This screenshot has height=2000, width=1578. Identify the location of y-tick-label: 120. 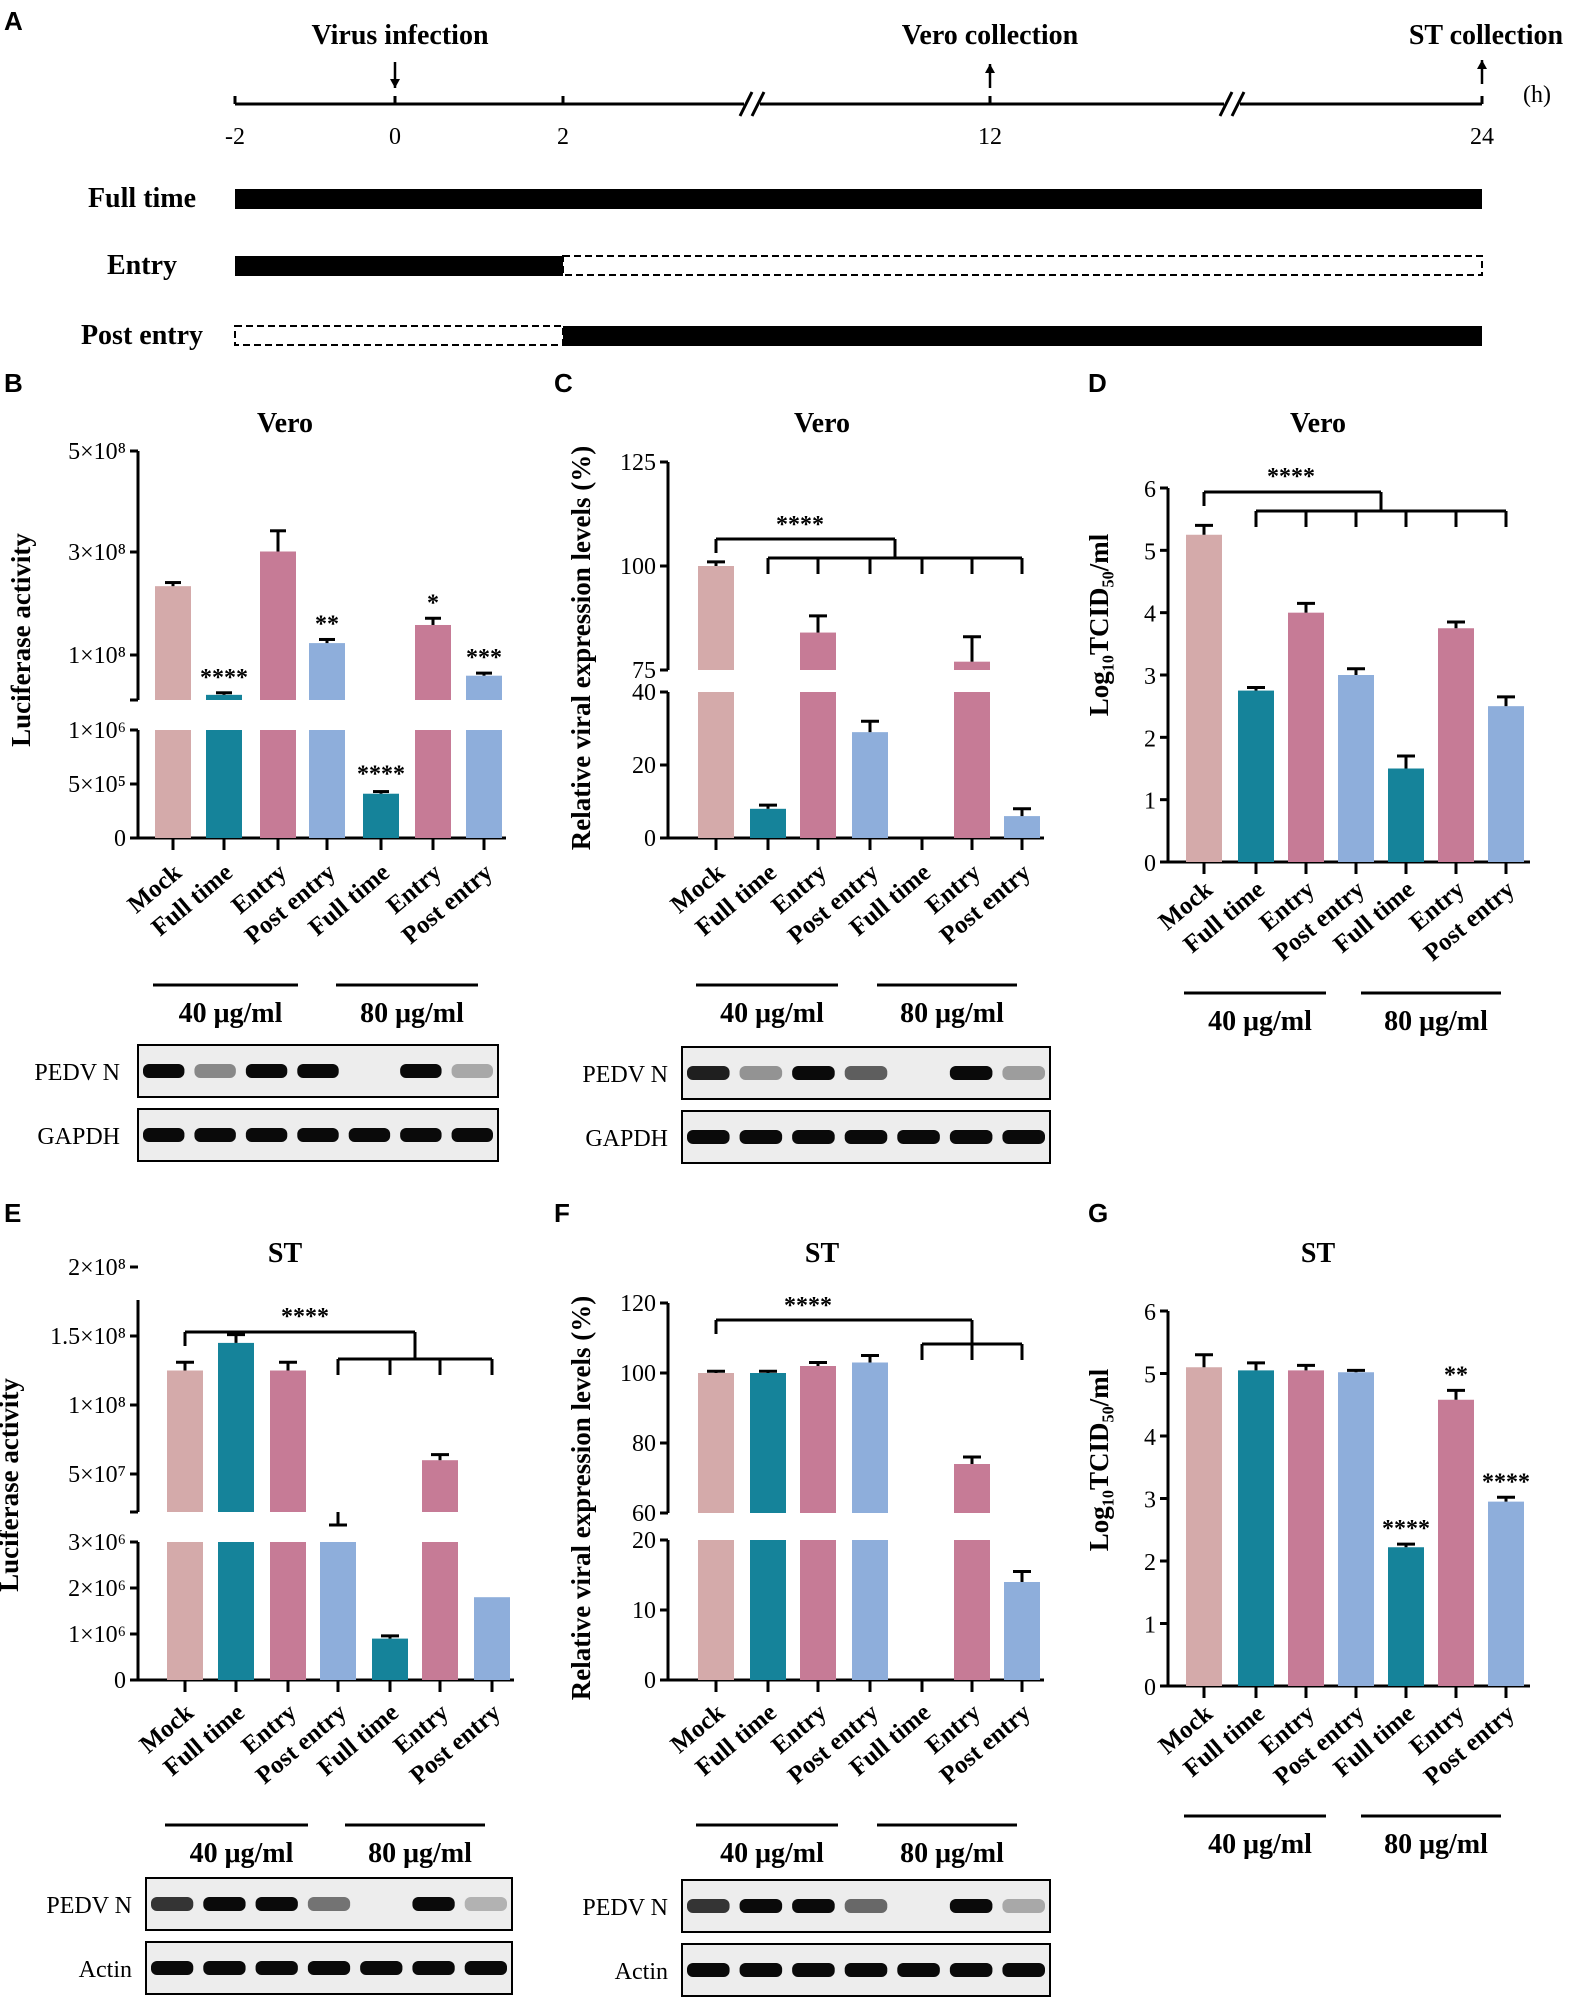
(638, 1304).